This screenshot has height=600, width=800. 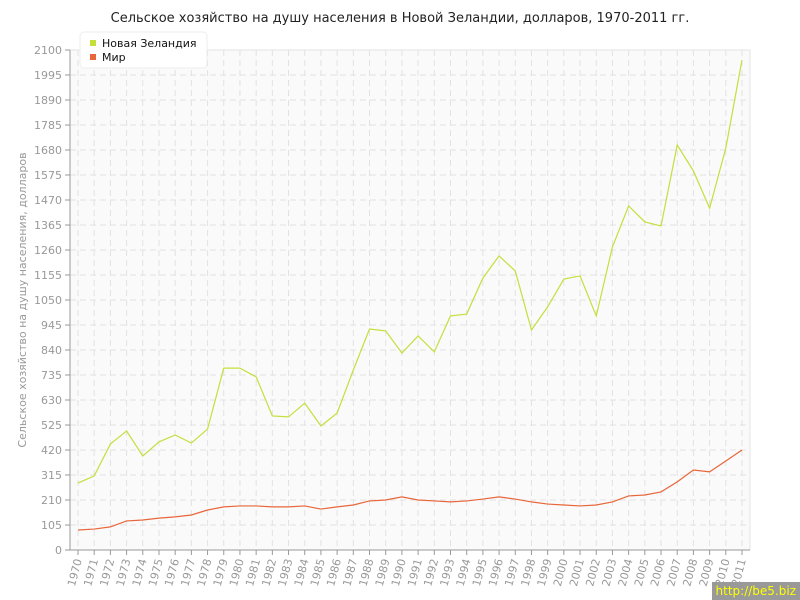 What do you see at coordinates (48, 75) in the screenshot?
I see `y-tick-label: 1995` at bounding box center [48, 75].